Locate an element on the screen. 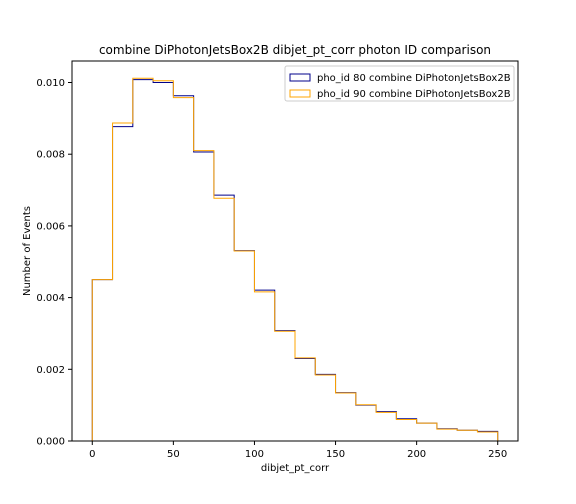 The height and width of the screenshot is (504, 576). x-axis-label: dibjet_pt_corr is located at coordinates (295, 468).